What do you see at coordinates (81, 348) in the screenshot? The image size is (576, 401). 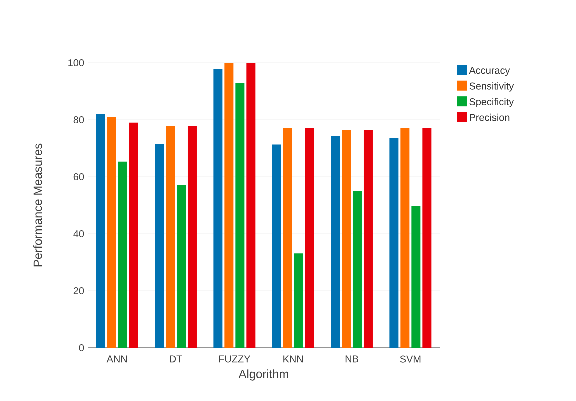 I see `y-tick-label: 0` at bounding box center [81, 348].